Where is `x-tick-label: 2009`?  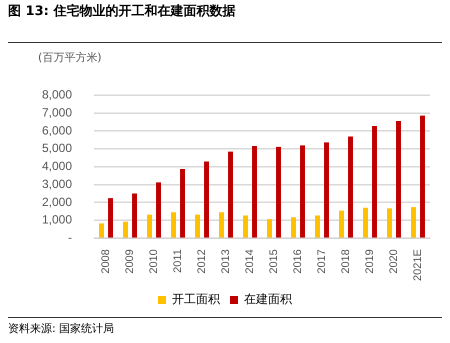
x-tick-label: 2009 is located at coordinates (130, 261).